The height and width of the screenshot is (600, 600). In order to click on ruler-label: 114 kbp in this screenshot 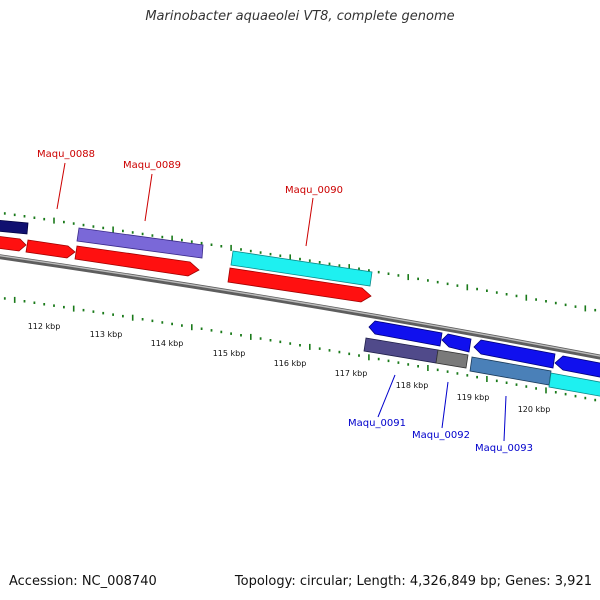, I will do `click(167, 343)`.